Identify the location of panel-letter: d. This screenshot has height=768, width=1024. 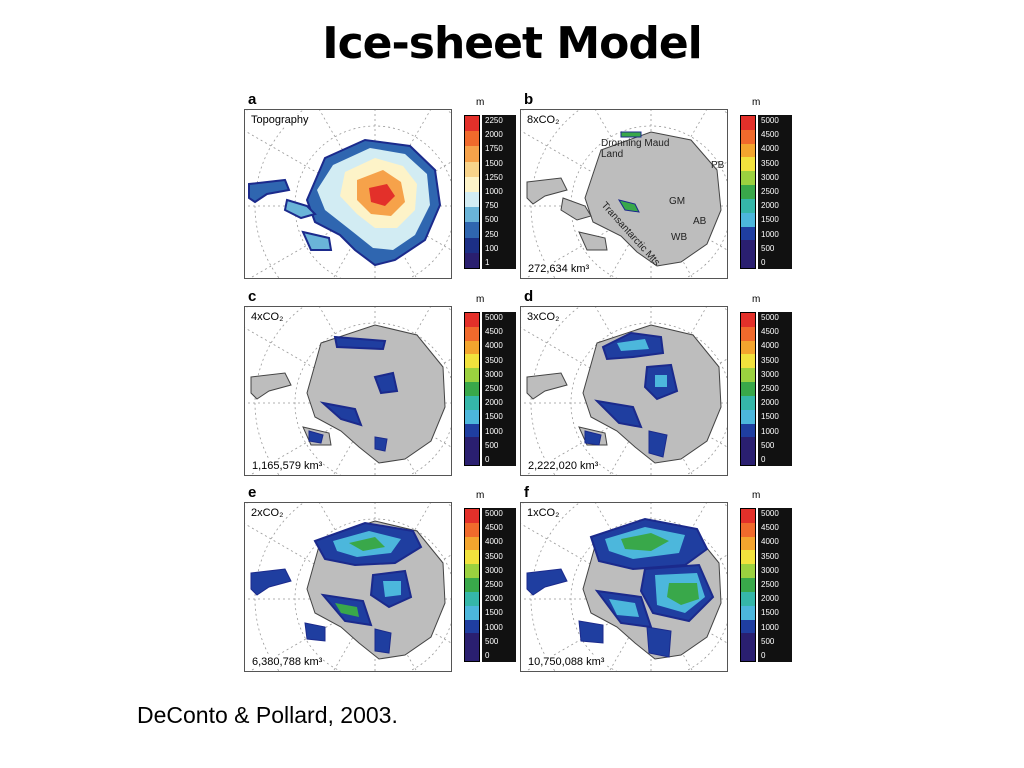
(529, 296).